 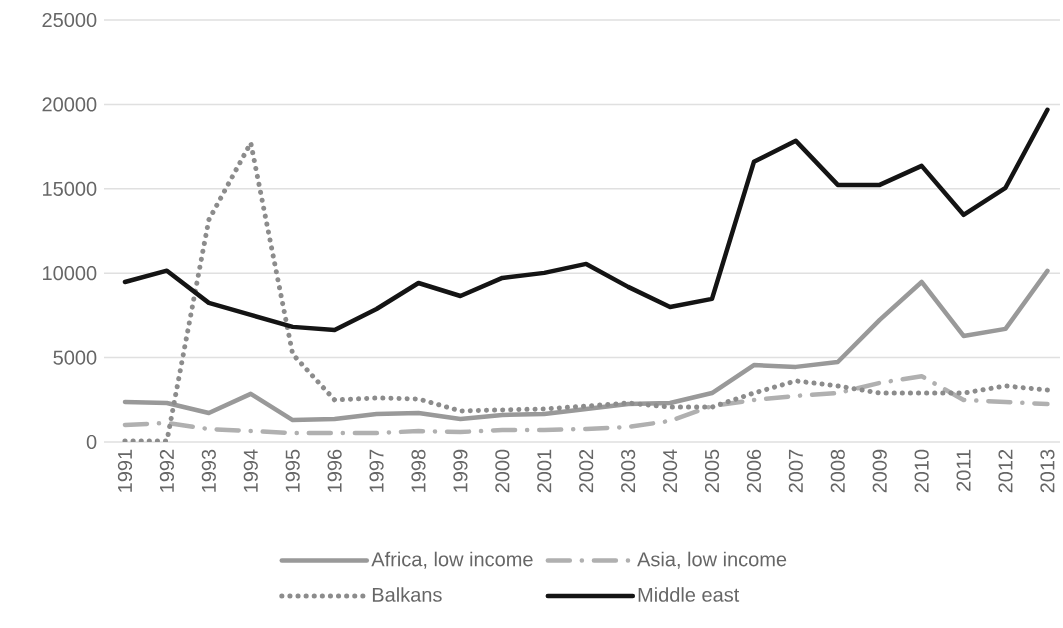 I want to click on x-tick-label: 2001, so click(x=544, y=471).